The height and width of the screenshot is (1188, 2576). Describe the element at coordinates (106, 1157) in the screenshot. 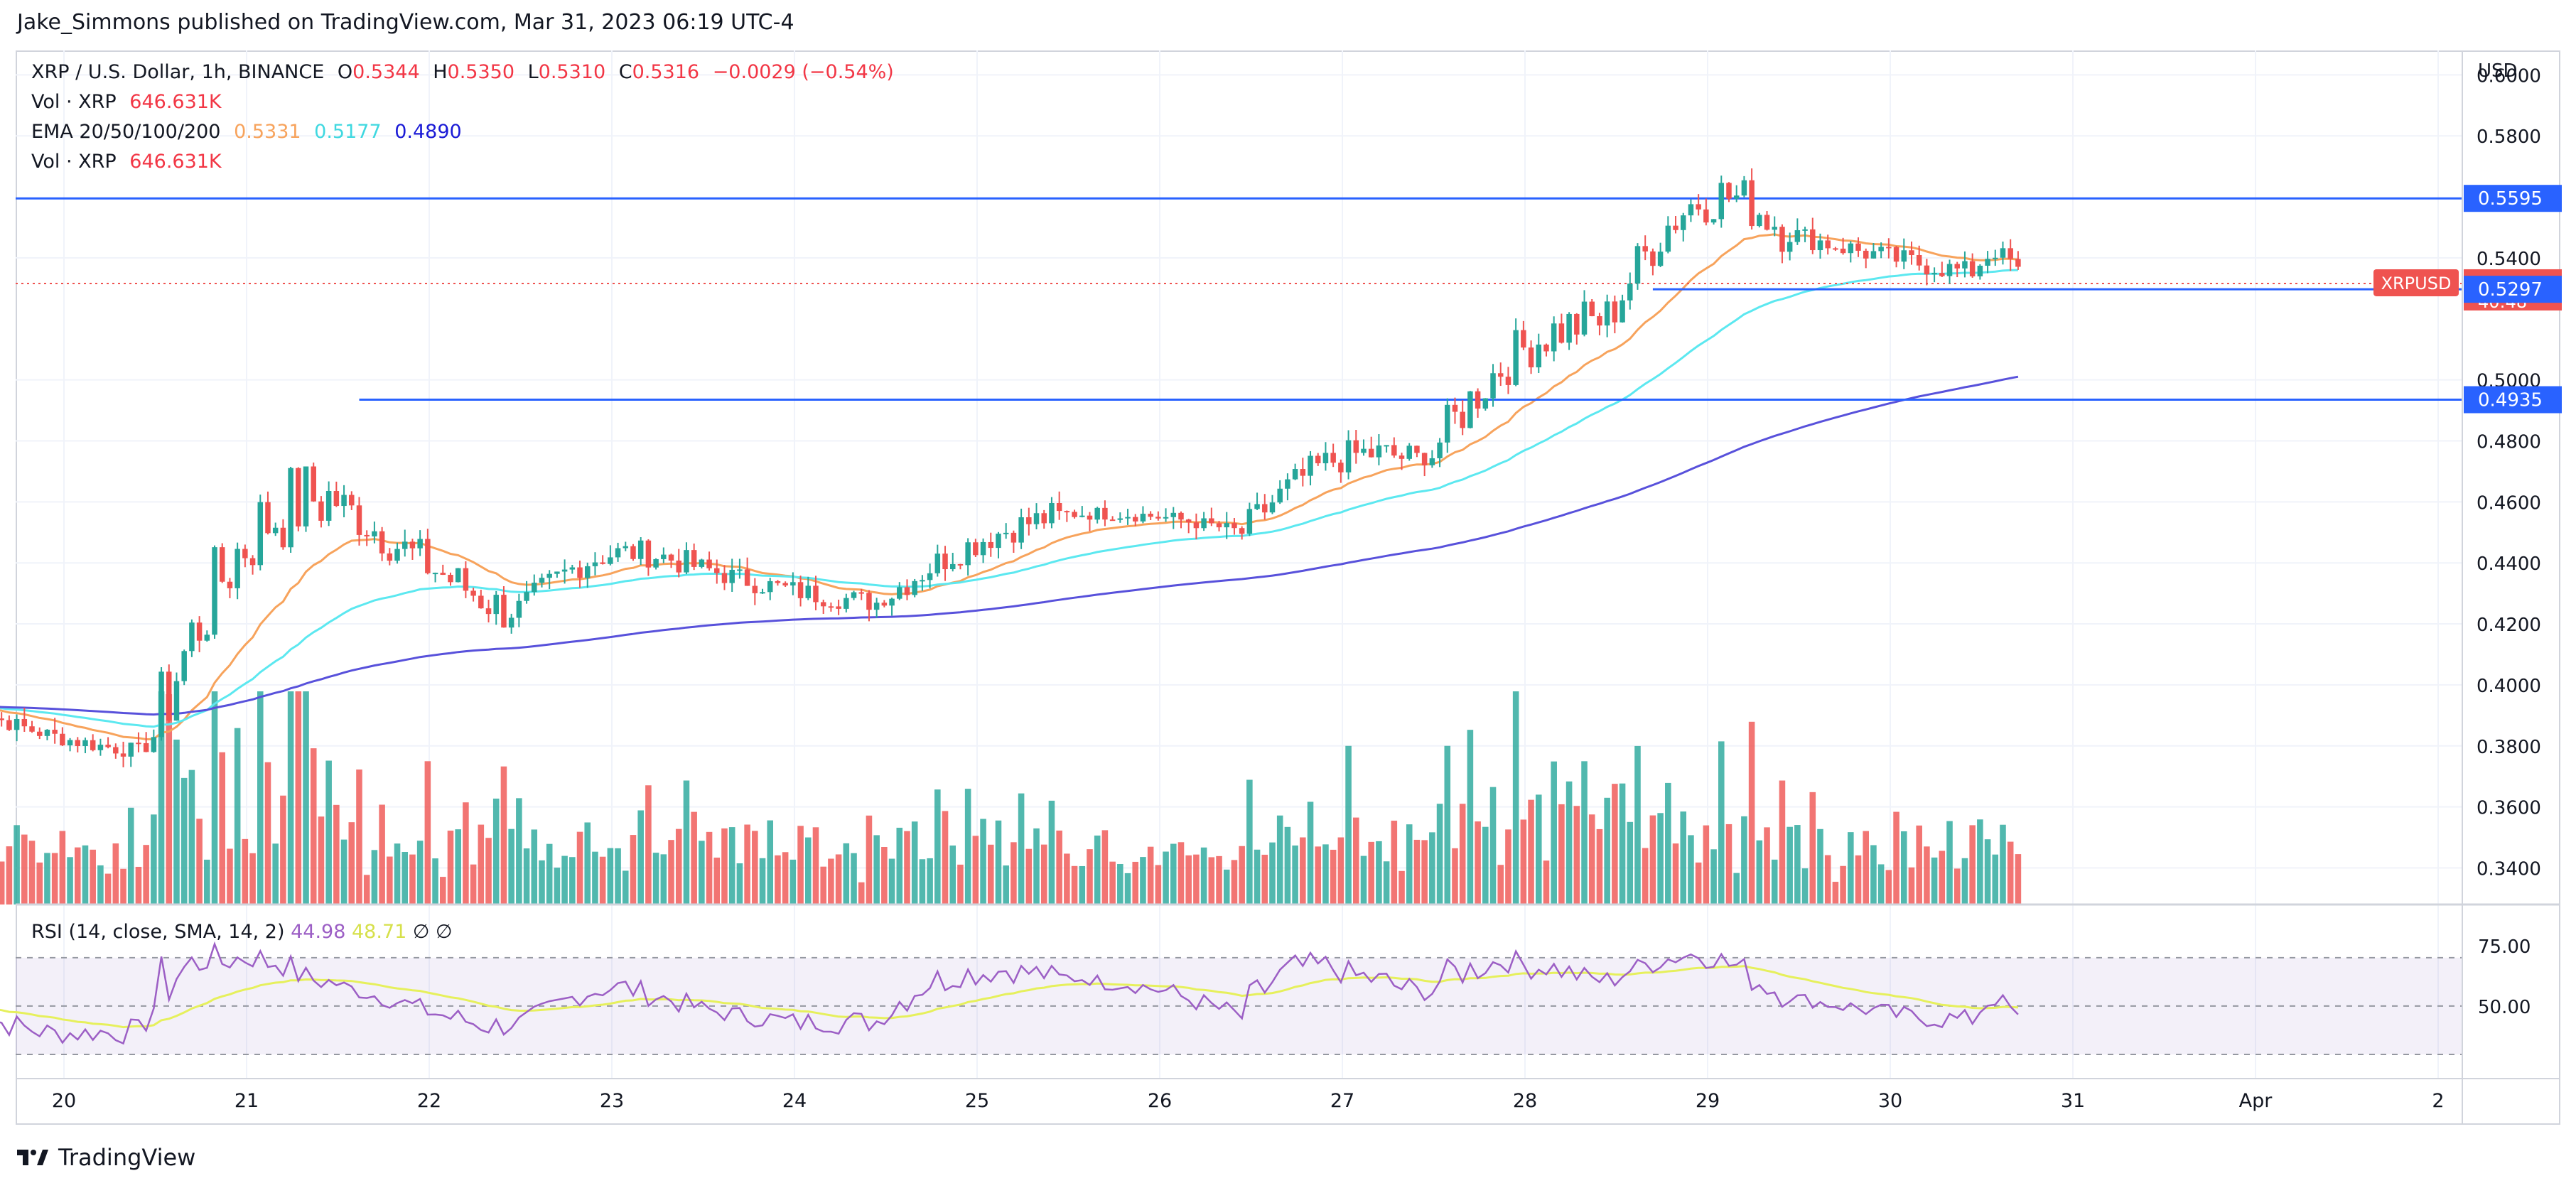

I see `tradingview-footer: TradingView` at that location.